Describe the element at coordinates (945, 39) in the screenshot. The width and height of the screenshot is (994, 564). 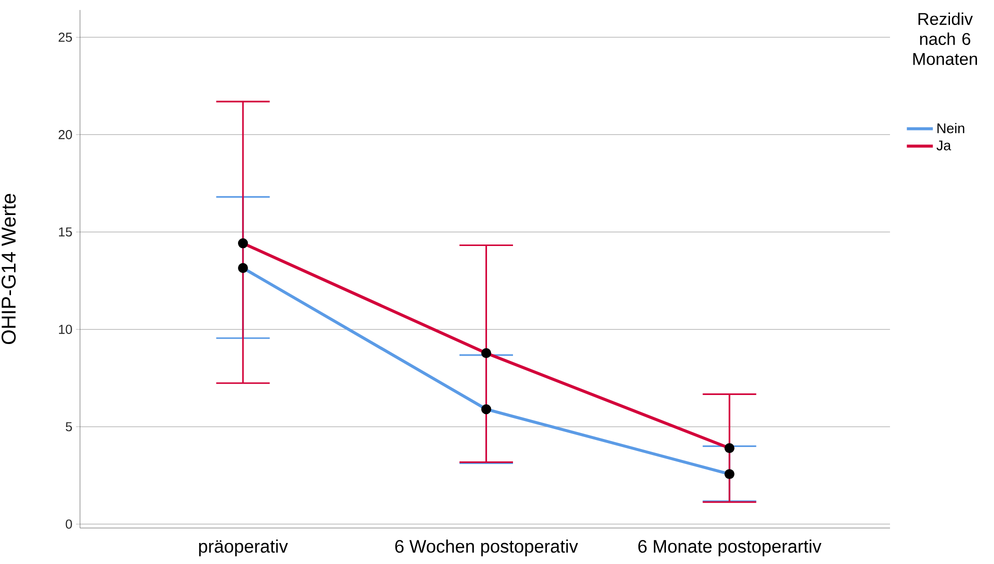
I see `legend-title: Rezidiv nach 6 Monaten` at that location.